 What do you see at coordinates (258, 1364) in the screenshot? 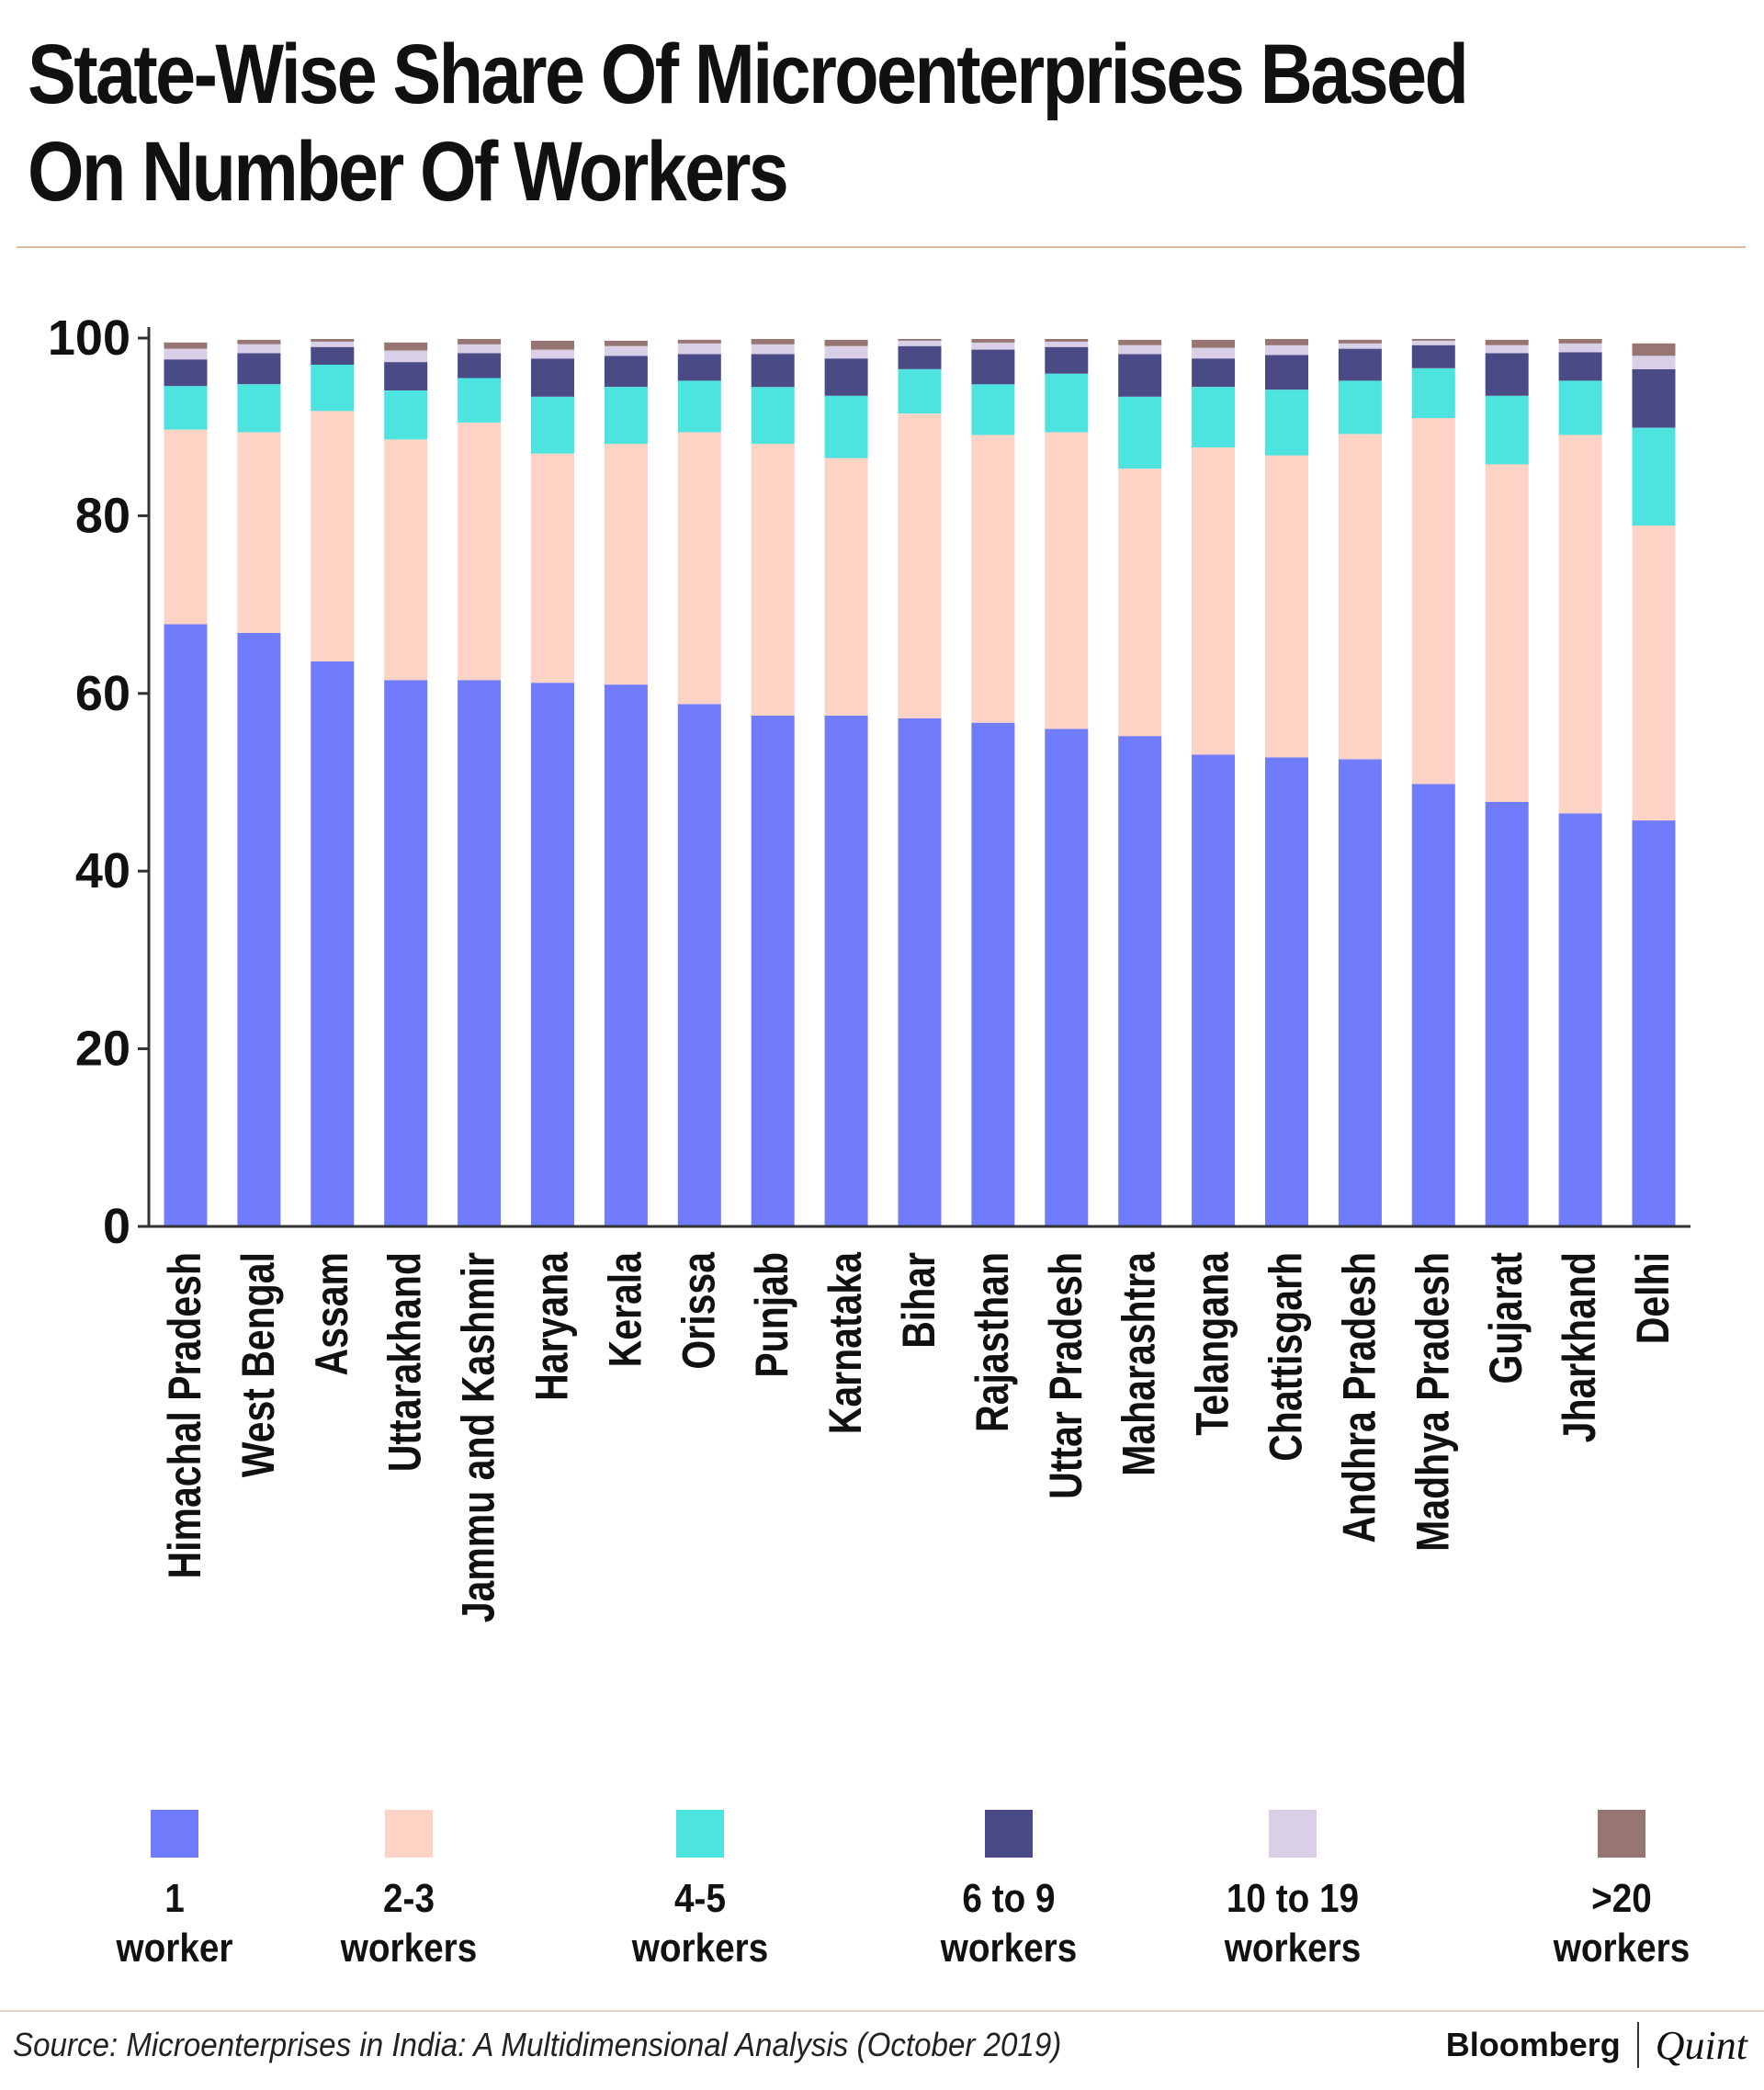
I see `x-tick-label: West Bengal` at bounding box center [258, 1364].